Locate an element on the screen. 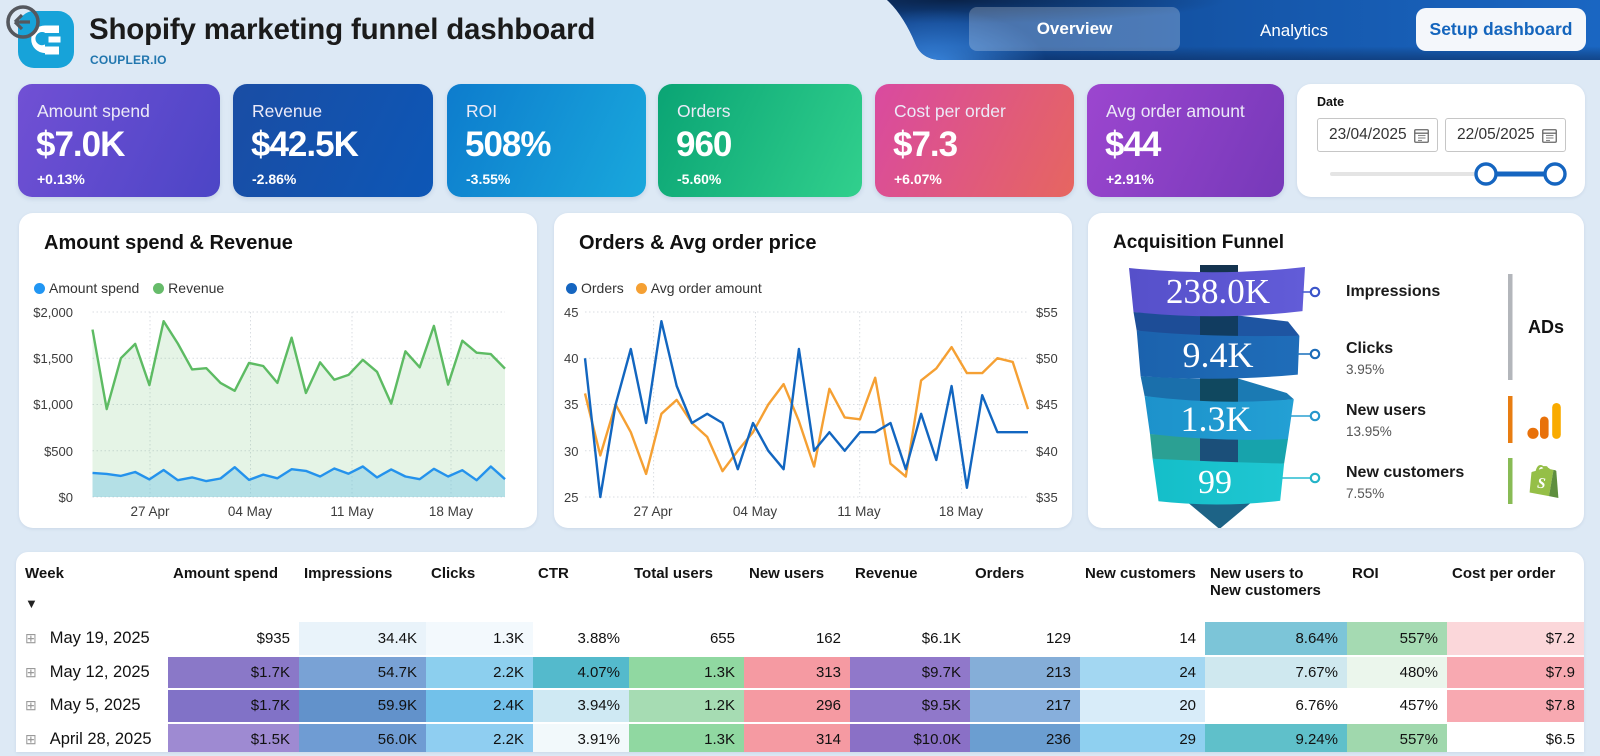  svg-text: S is located at coordinates (1541, 484).